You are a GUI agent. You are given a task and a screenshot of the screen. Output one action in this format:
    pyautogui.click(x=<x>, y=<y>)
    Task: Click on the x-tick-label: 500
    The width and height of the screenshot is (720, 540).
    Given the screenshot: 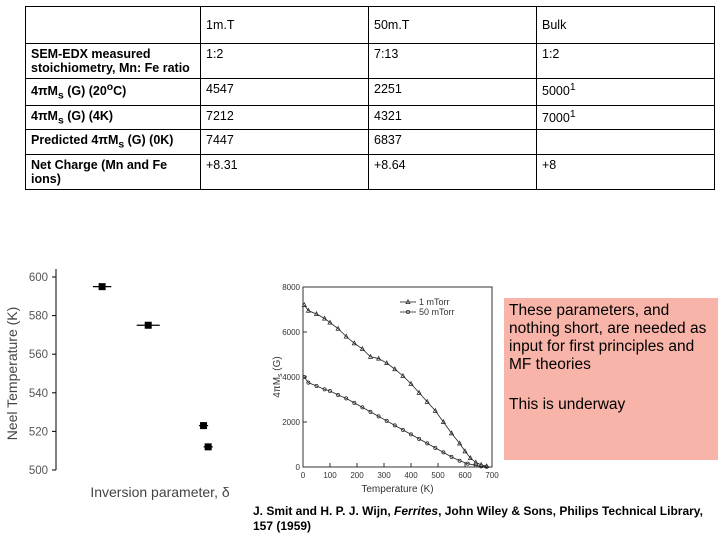 What is the action you would take?
    pyautogui.click(x=438, y=475)
    